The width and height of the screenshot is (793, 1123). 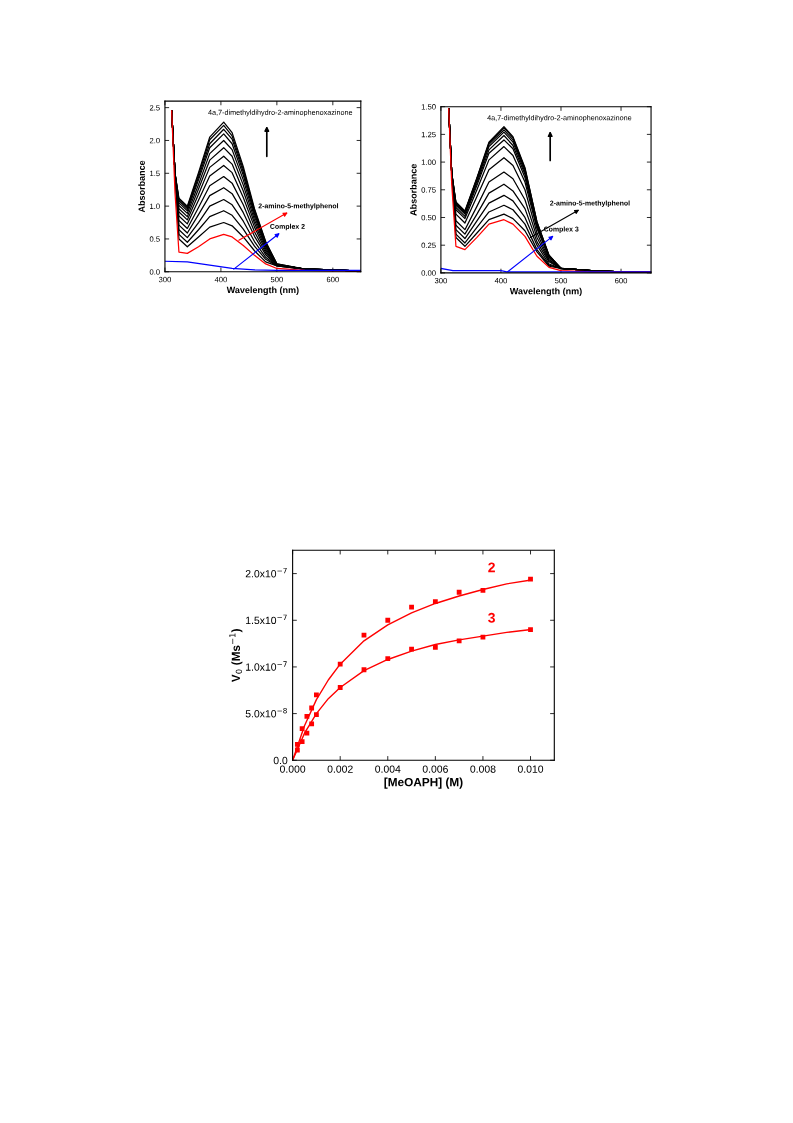 What do you see at coordinates (530, 769) in the screenshot?
I see `x-tick-label: 0.010` at bounding box center [530, 769].